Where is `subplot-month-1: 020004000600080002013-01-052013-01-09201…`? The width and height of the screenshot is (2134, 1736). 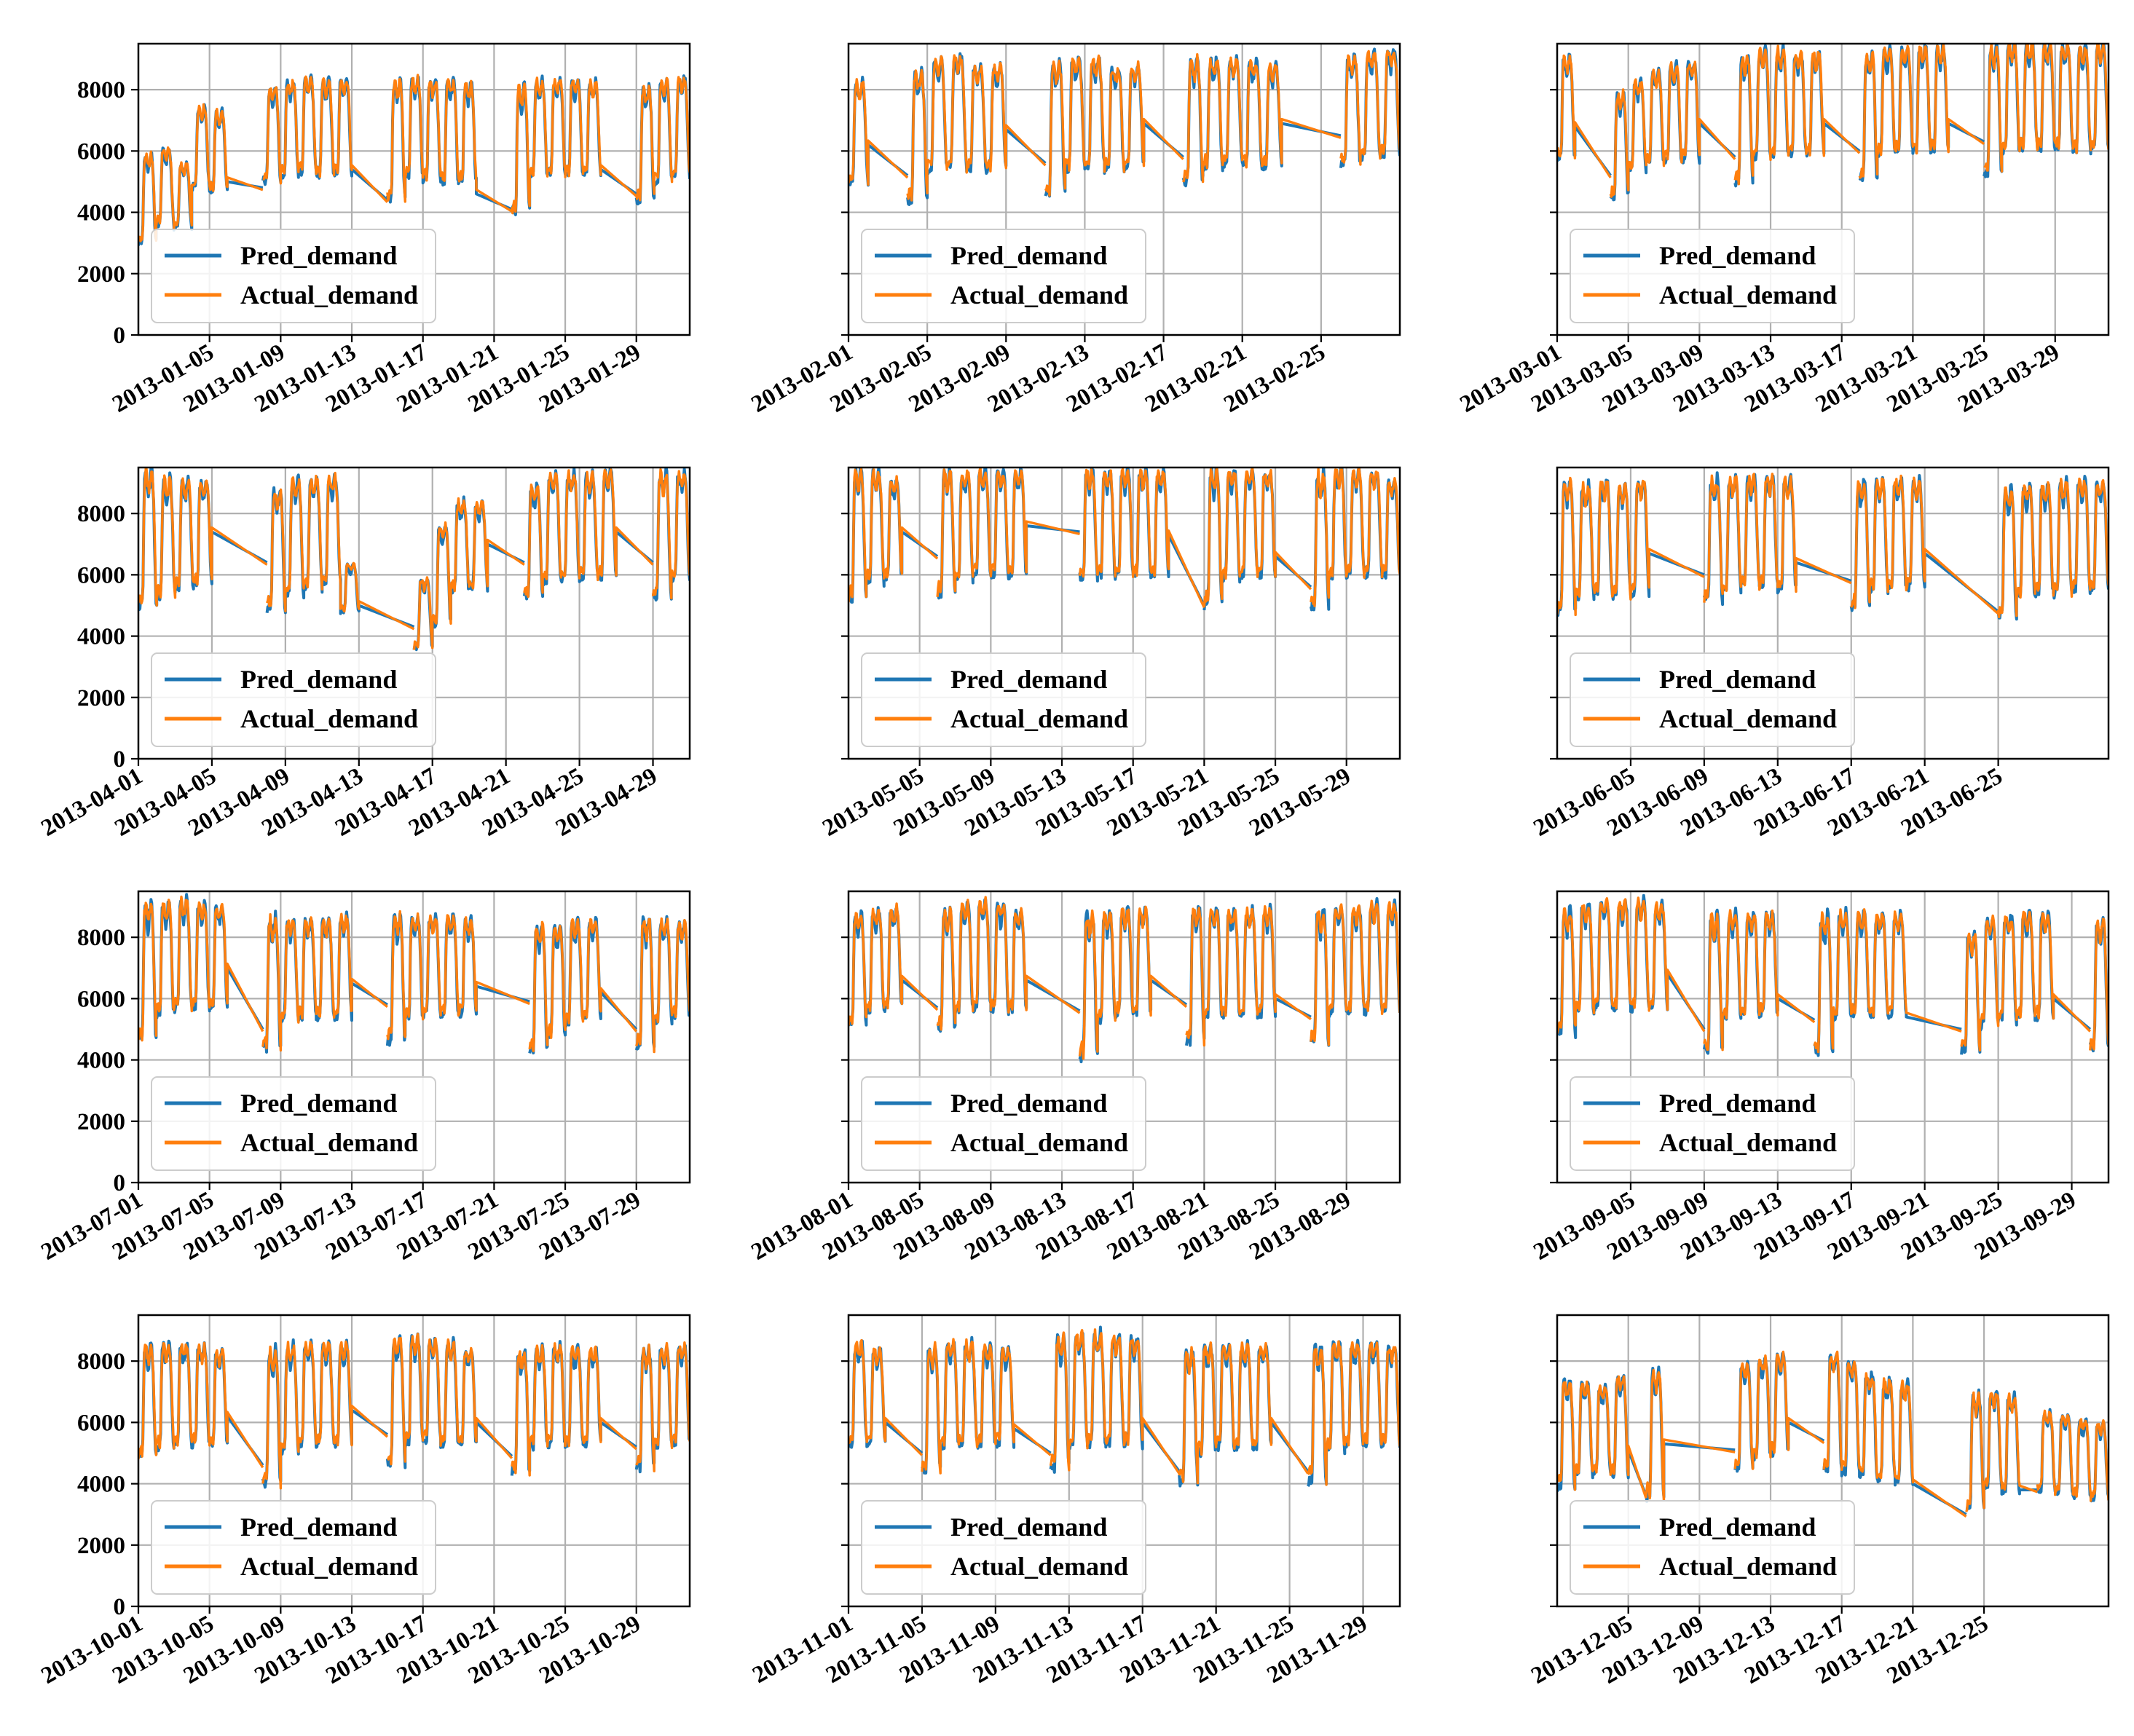
subplot-month-1: 020004000600080002013-01-052013-01-09201… is located at coordinates (384, 230).